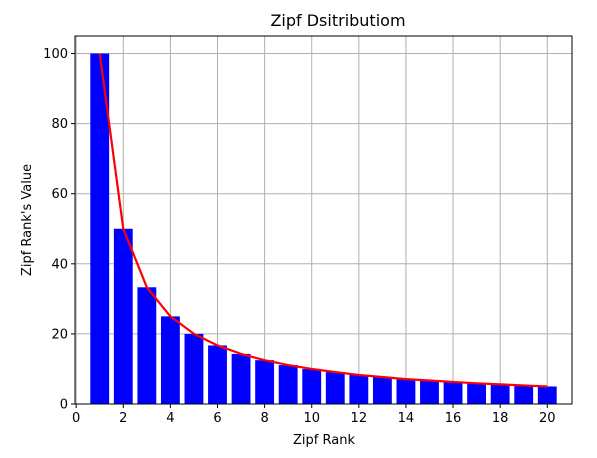 This screenshot has width=597, height=458. What do you see at coordinates (217, 418) in the screenshot?
I see `x-tick-label: 6` at bounding box center [217, 418].